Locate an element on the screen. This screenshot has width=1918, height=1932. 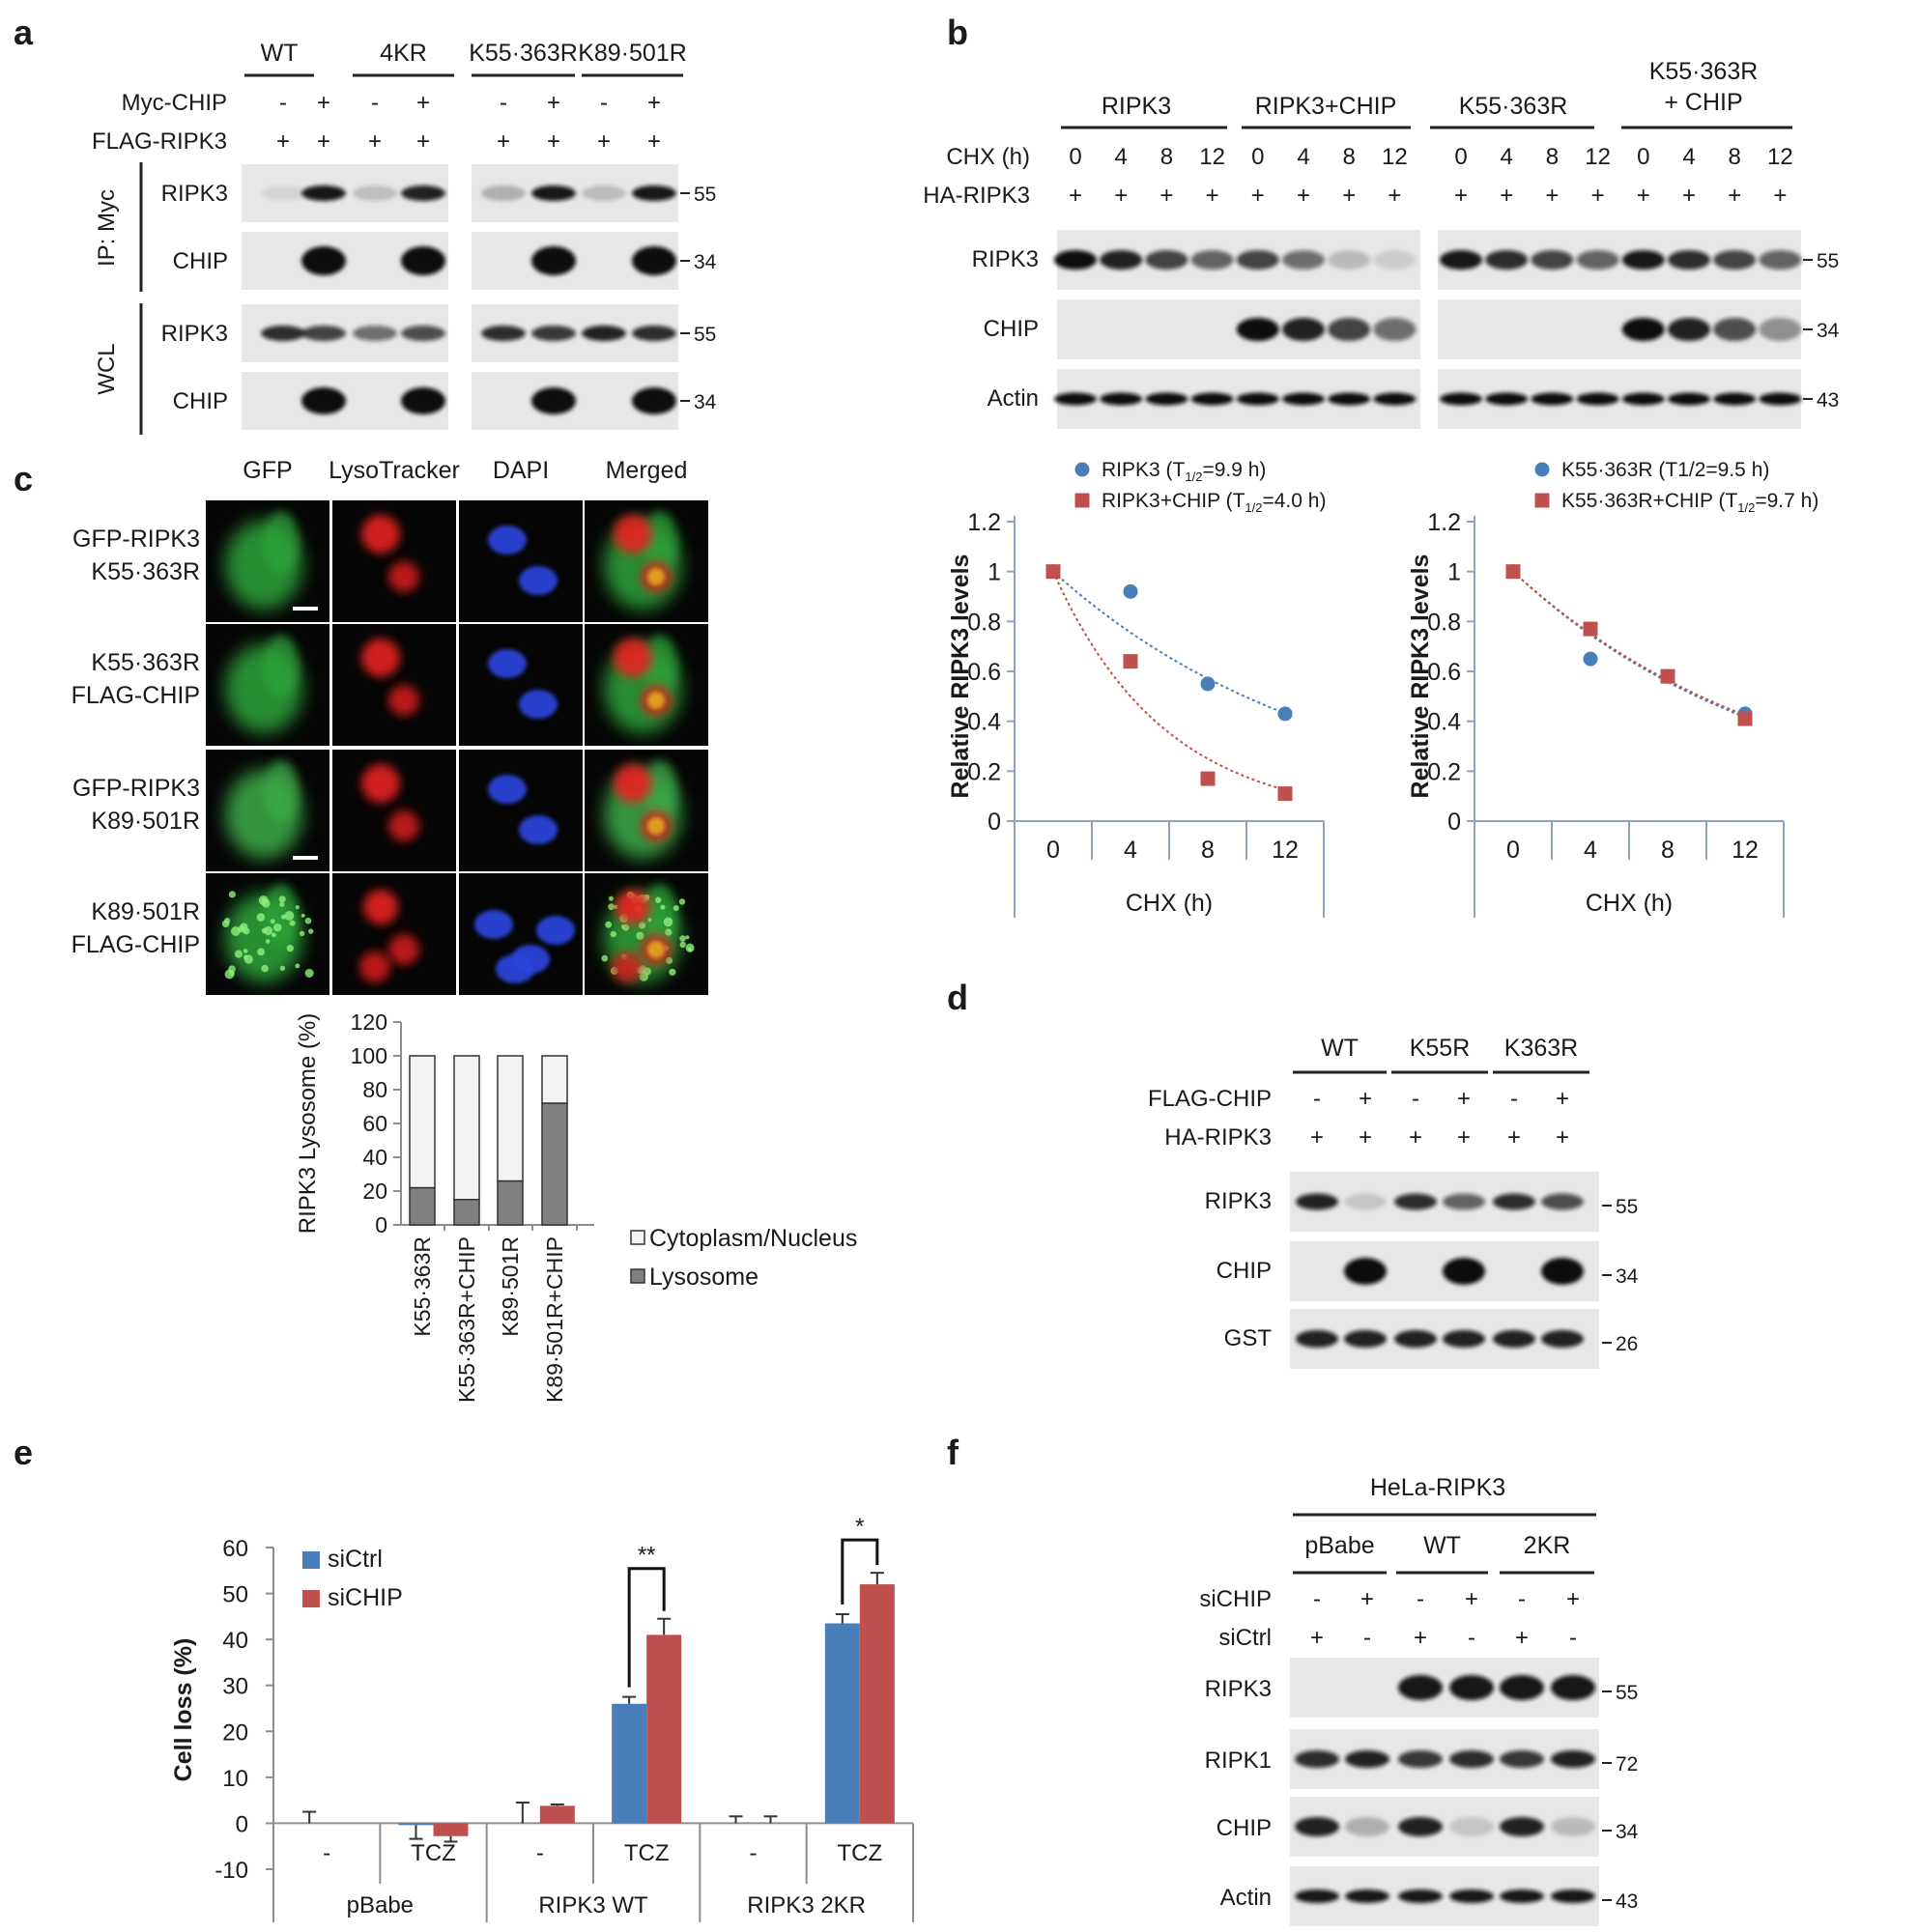
side-label: IP: Myc is located at coordinates (107, 228).